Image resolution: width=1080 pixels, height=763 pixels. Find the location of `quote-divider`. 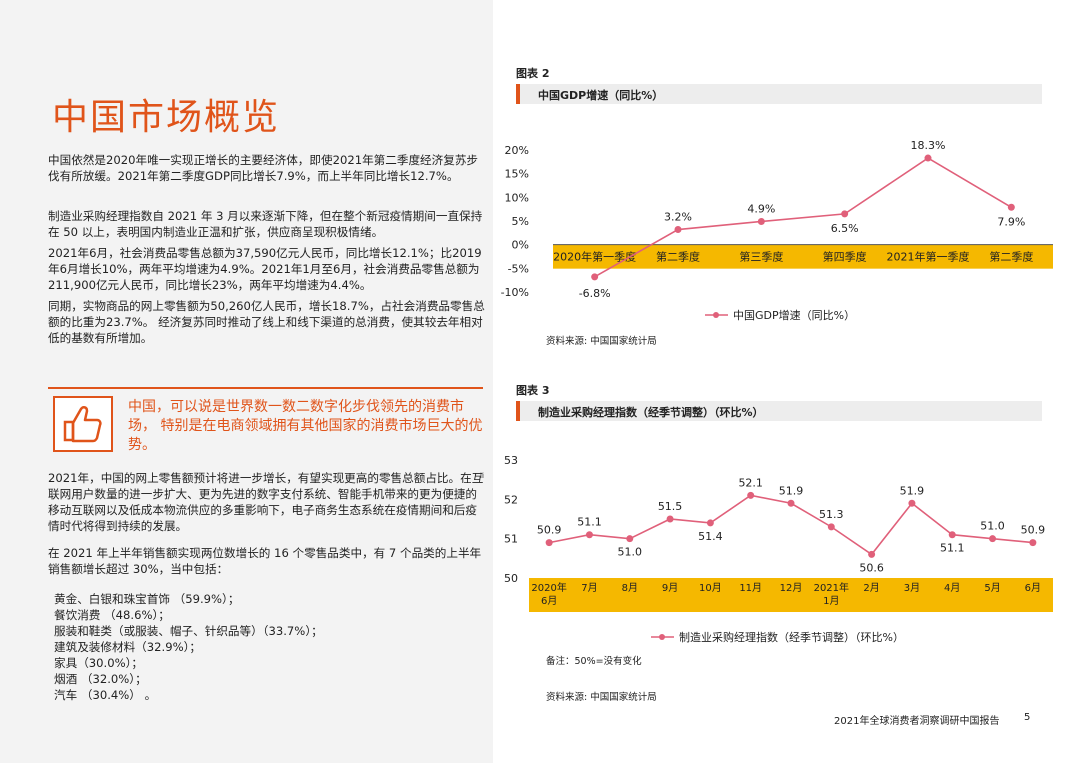

quote-divider is located at coordinates (265, 388).